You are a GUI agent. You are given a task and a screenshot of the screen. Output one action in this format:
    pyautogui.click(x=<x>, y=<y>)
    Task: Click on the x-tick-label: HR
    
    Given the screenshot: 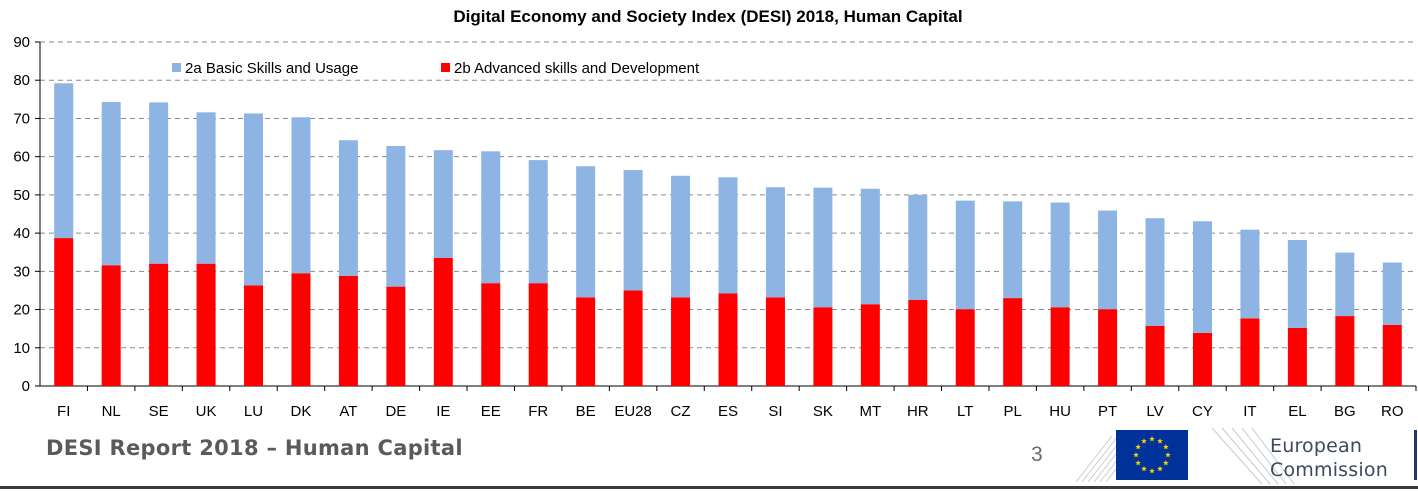 What is the action you would take?
    pyautogui.click(x=918, y=411)
    